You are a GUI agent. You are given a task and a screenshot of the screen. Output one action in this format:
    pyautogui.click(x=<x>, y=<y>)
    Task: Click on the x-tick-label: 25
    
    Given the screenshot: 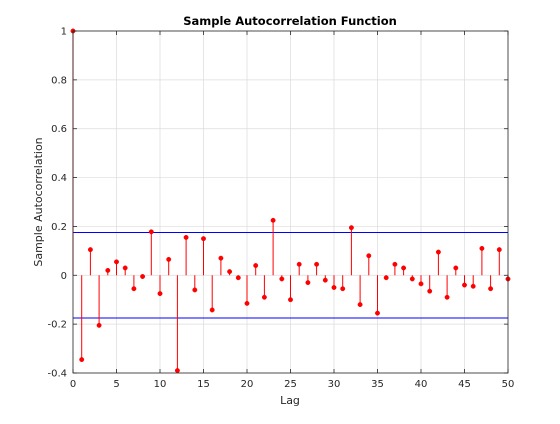 What is the action you would take?
    pyautogui.click(x=290, y=384)
    